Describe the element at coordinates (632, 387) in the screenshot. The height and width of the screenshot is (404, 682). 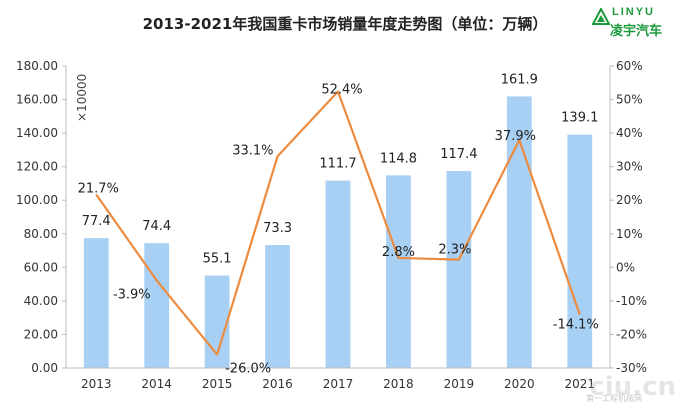
I see `watermark-logo: ciu.cn` at that location.